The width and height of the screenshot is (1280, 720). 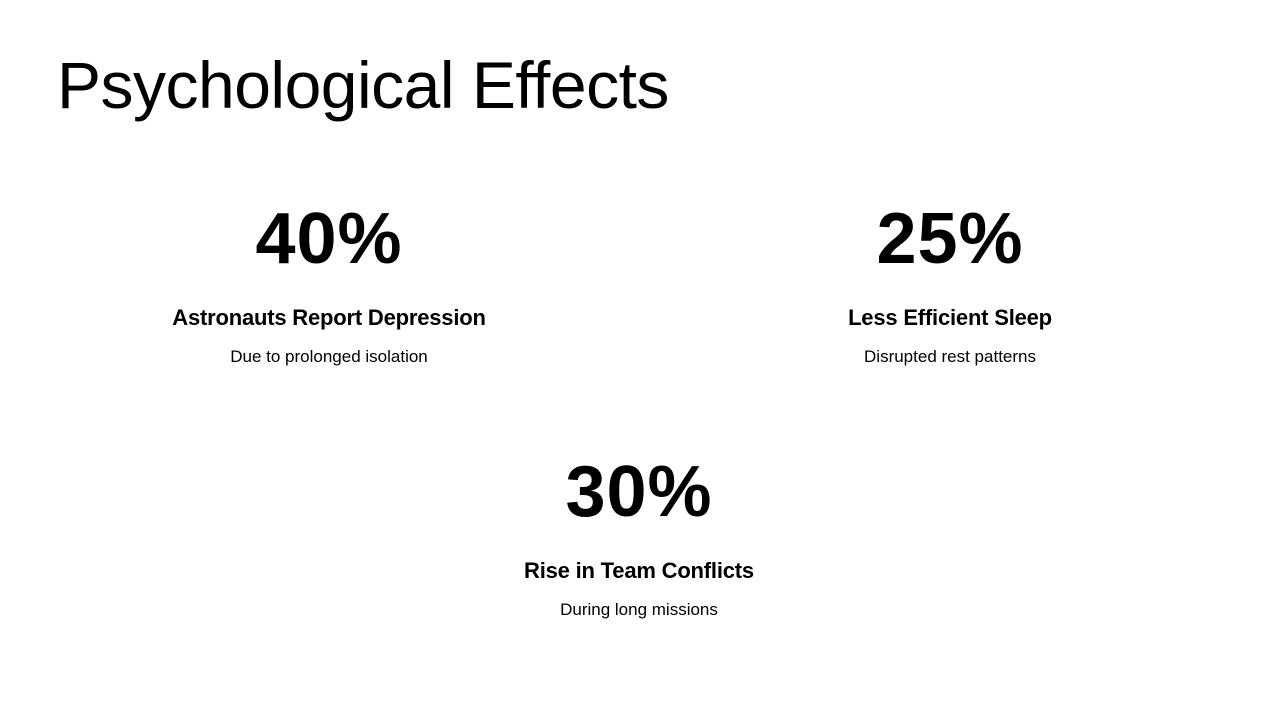 What do you see at coordinates (639, 609) in the screenshot?
I see `stat-description: During long missions` at bounding box center [639, 609].